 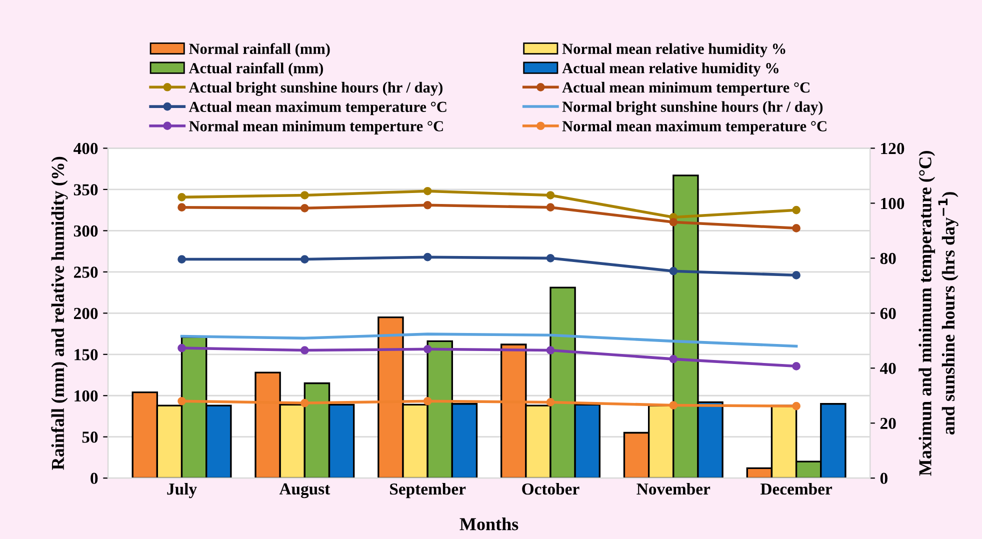 What do you see at coordinates (86, 148) in the screenshot?
I see `y-tick-label: 400` at bounding box center [86, 148].